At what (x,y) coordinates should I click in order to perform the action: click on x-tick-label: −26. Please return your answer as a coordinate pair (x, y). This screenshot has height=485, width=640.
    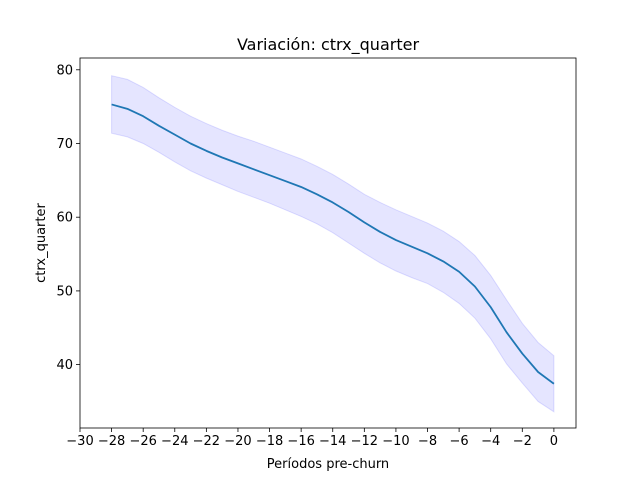
    Looking at the image, I should click on (142, 441).